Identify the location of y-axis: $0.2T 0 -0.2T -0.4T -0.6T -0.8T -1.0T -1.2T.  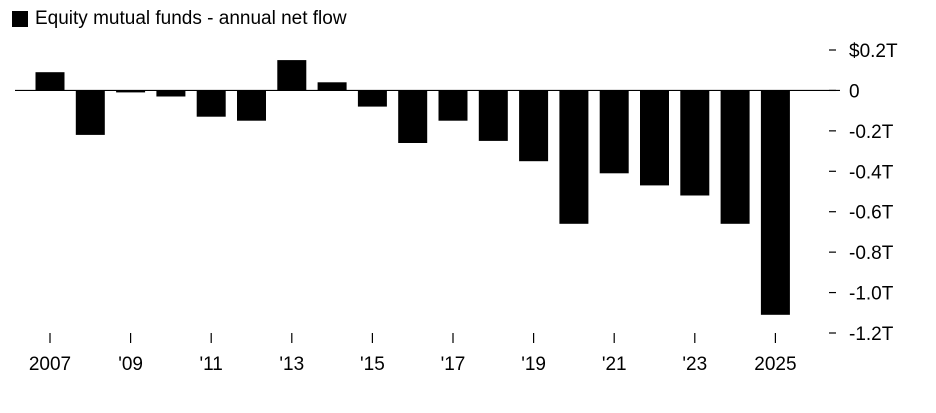
(863, 193).